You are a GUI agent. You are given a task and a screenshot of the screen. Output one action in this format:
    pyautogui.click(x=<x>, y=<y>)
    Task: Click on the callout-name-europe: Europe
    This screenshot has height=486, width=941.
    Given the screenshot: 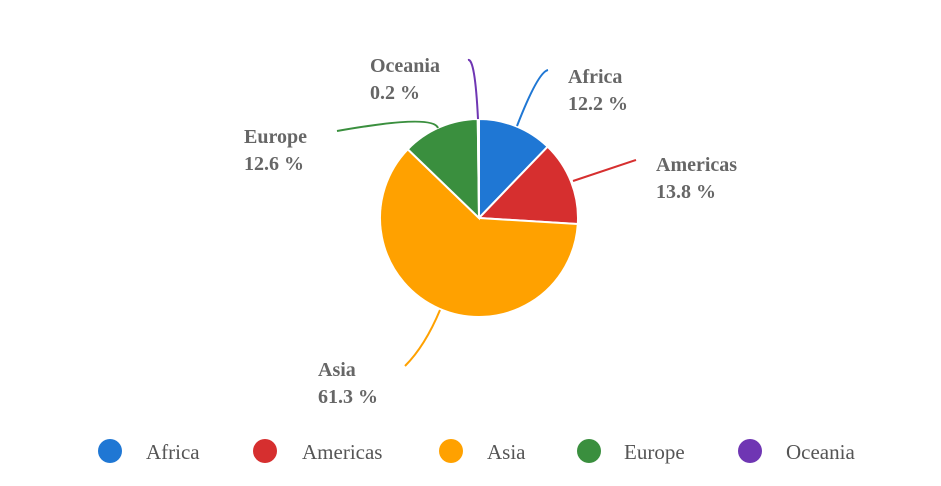 What is the action you would take?
    pyautogui.click(x=275, y=137)
    